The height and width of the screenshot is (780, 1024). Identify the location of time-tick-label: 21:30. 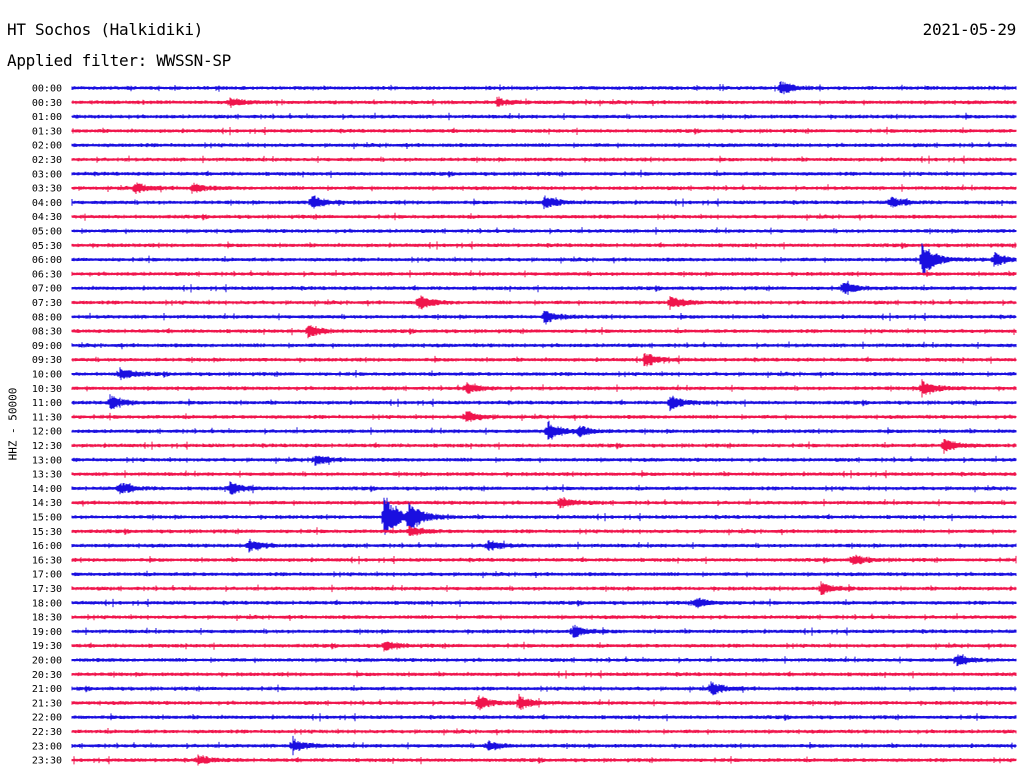
(47, 703).